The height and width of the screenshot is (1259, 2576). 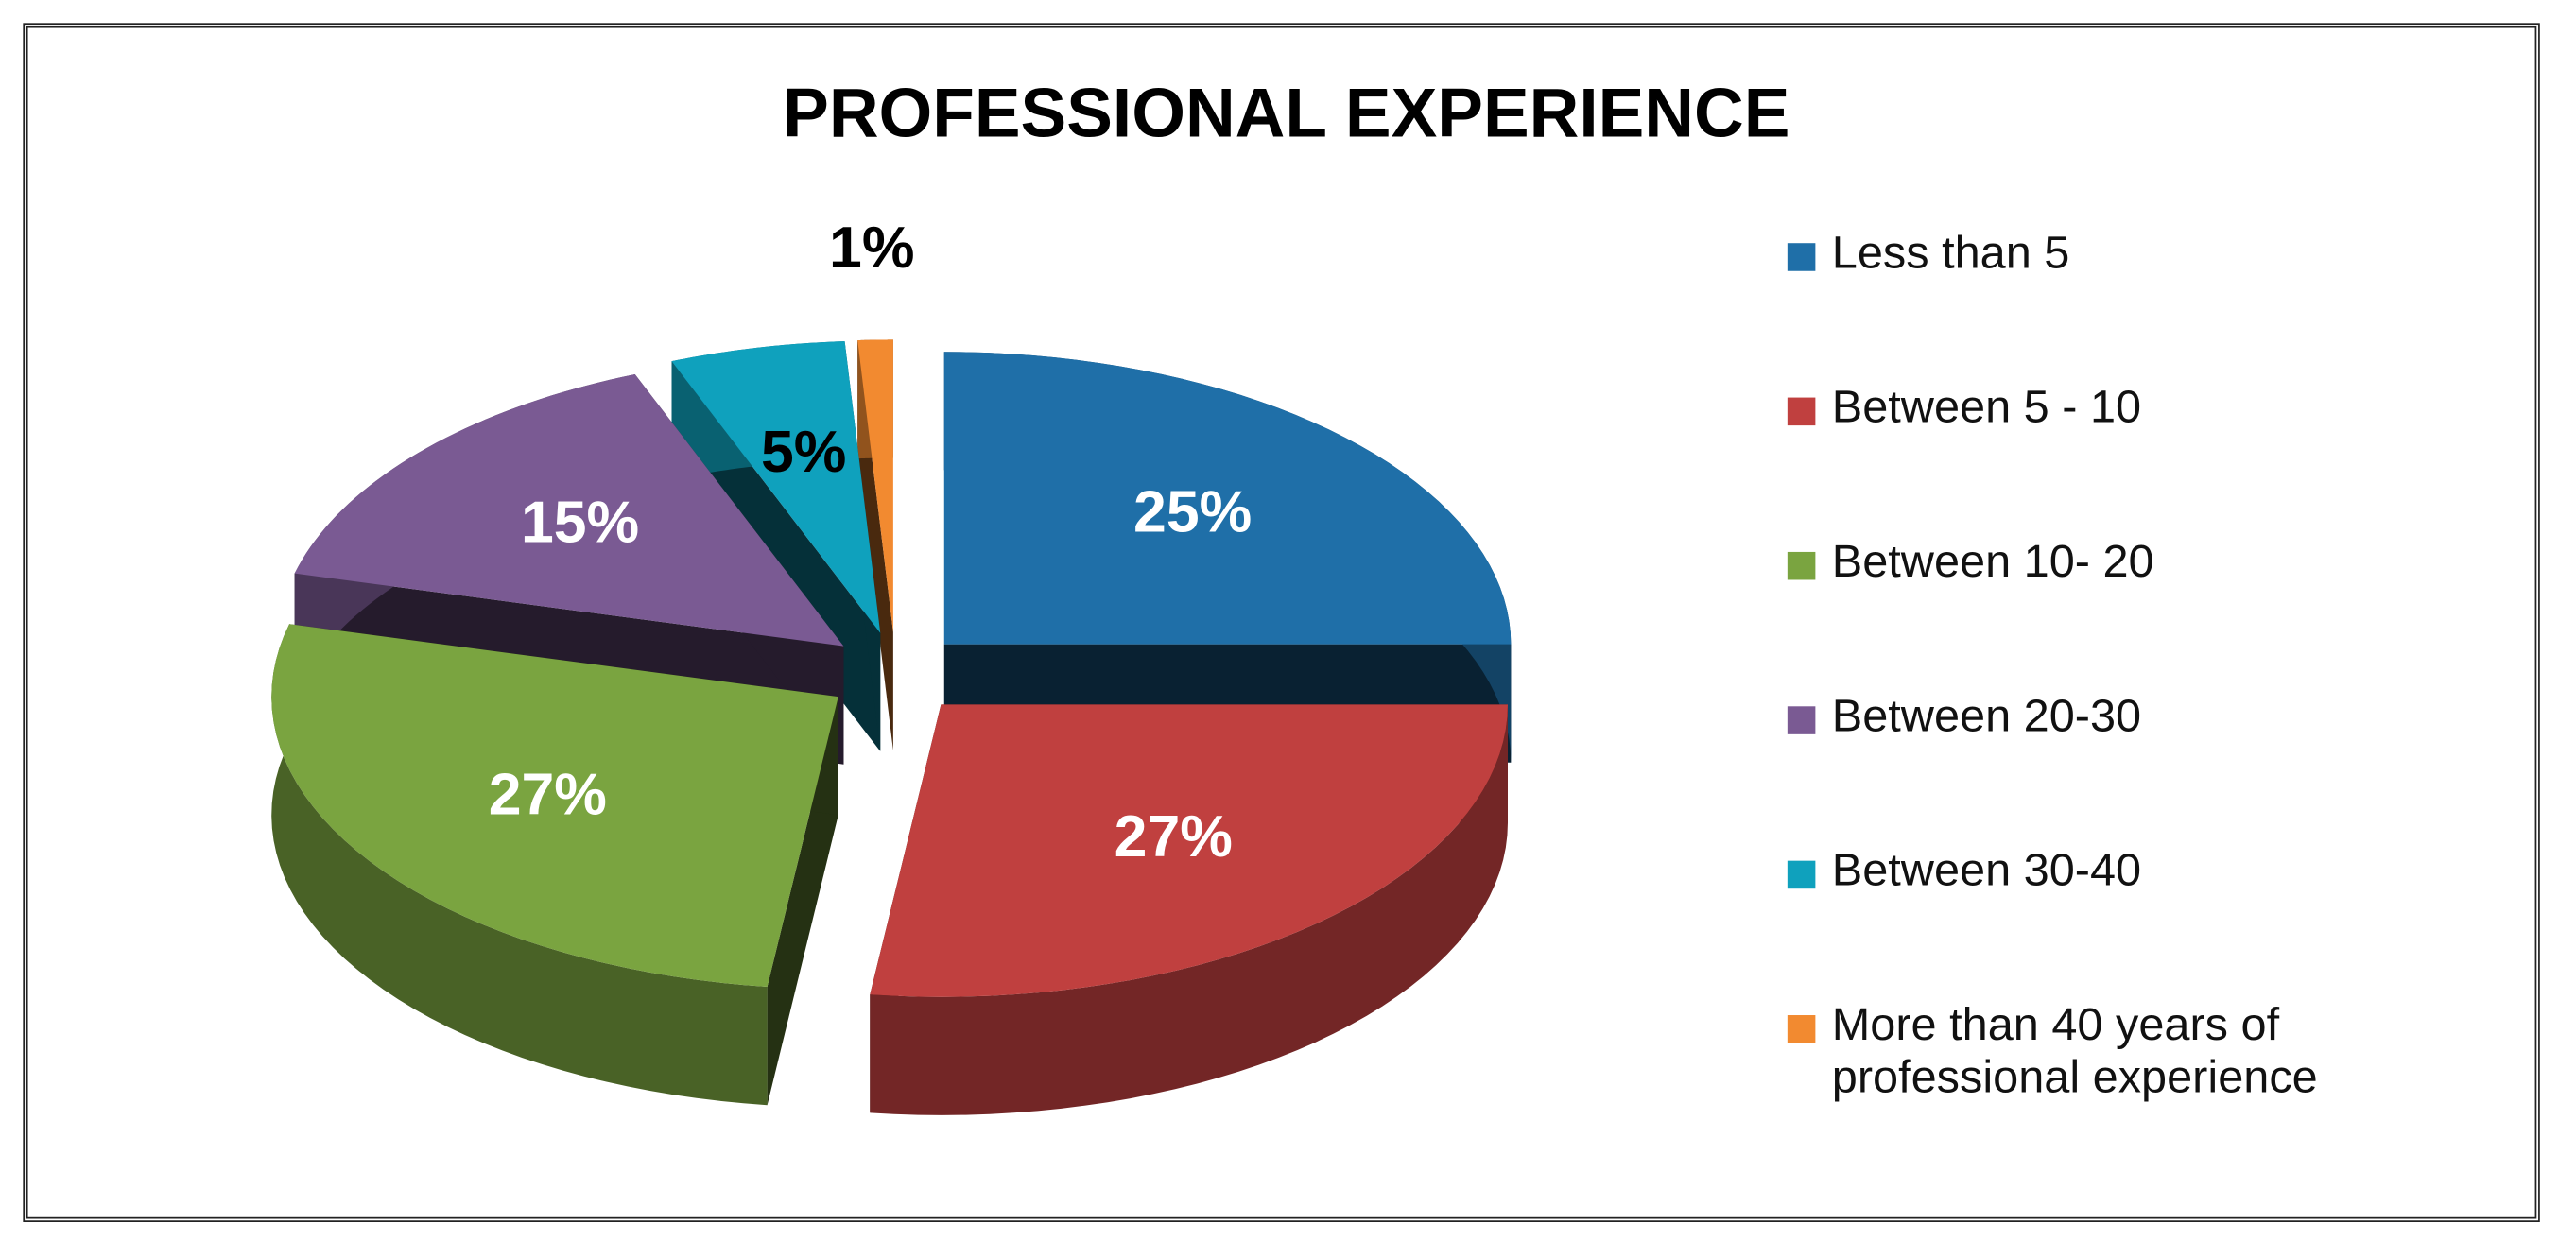 I want to click on legend-label: Less than 5, so click(x=1950, y=252).